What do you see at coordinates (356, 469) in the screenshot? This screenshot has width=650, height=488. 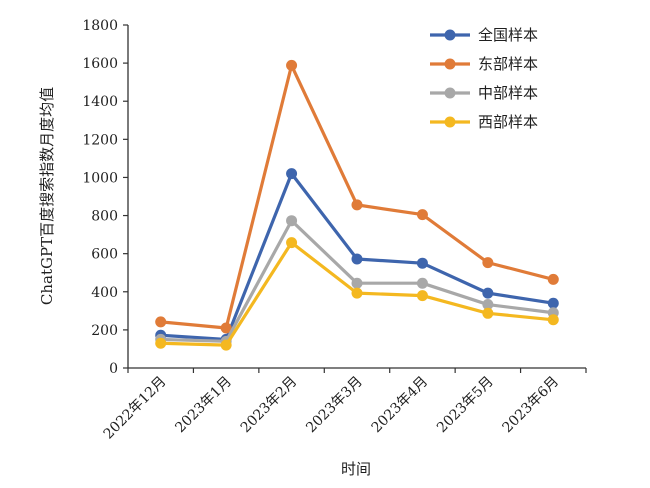 I see `x-axis-title: 时间` at bounding box center [356, 469].